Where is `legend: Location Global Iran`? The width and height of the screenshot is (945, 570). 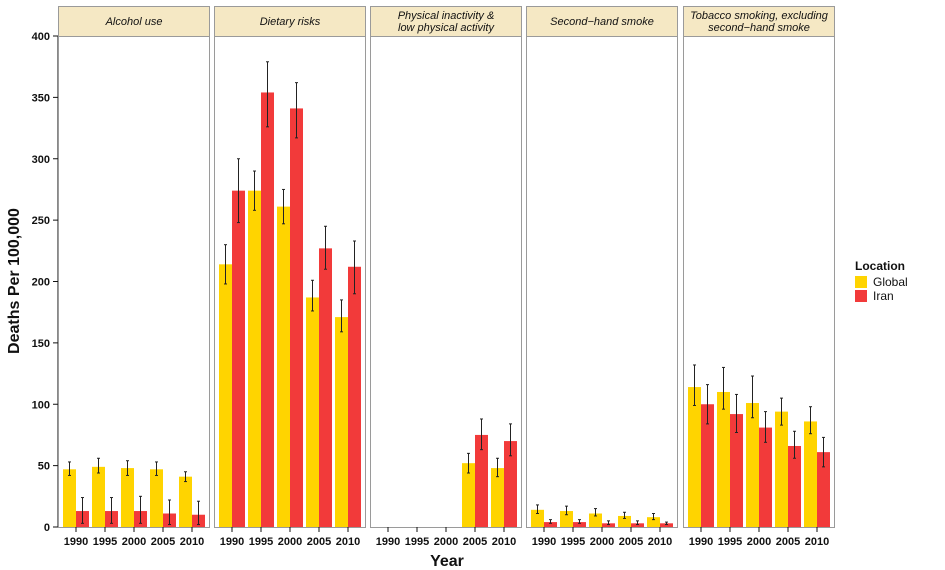
legend: Location Global Iran is located at coordinates (881, 281).